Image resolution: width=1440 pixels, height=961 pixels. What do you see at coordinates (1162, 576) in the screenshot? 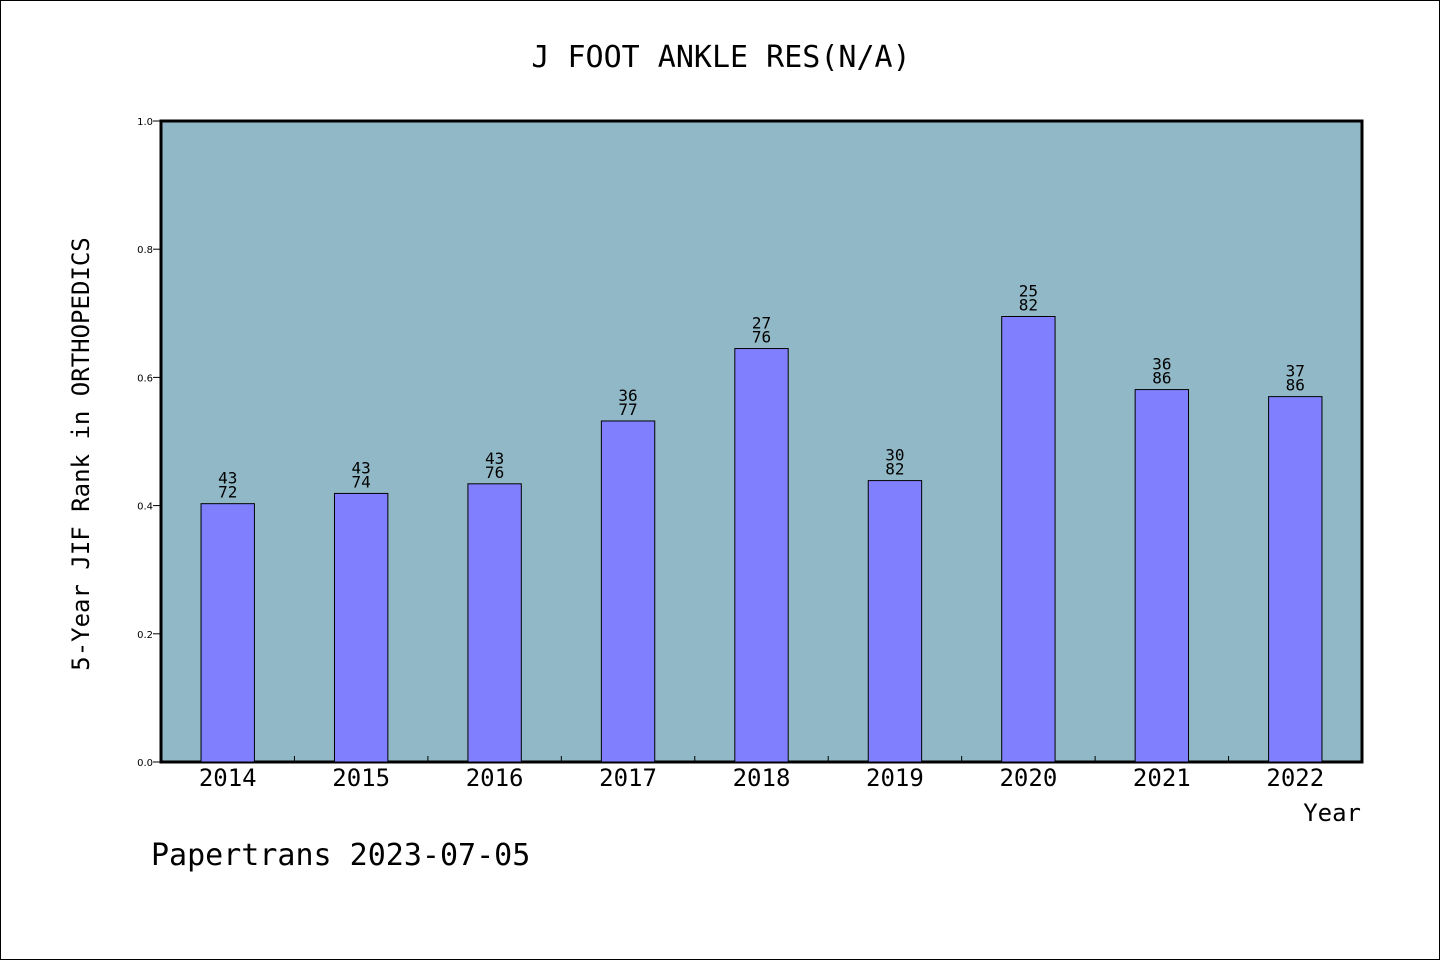
I see `bar-2021` at bounding box center [1162, 576].